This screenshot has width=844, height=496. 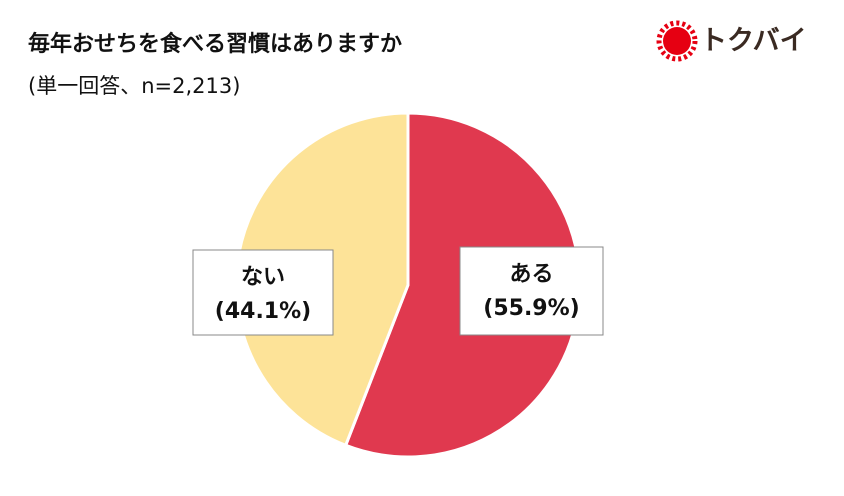 I want to click on logo-rays, so click(x=677, y=41).